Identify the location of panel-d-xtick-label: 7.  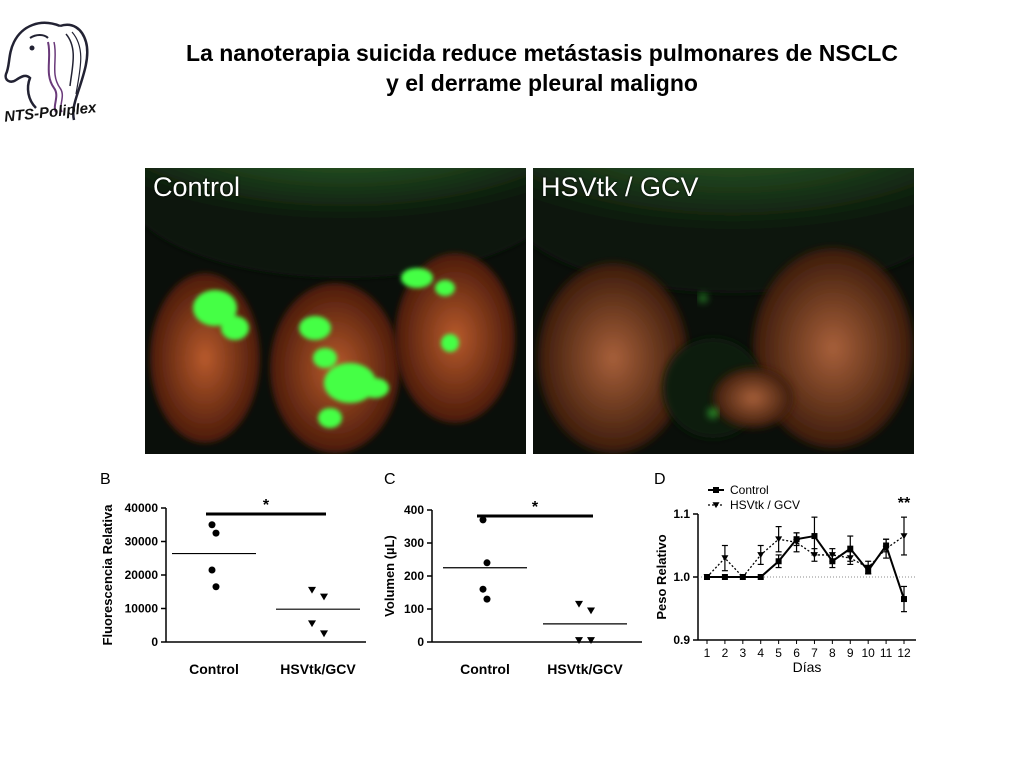
(814, 653).